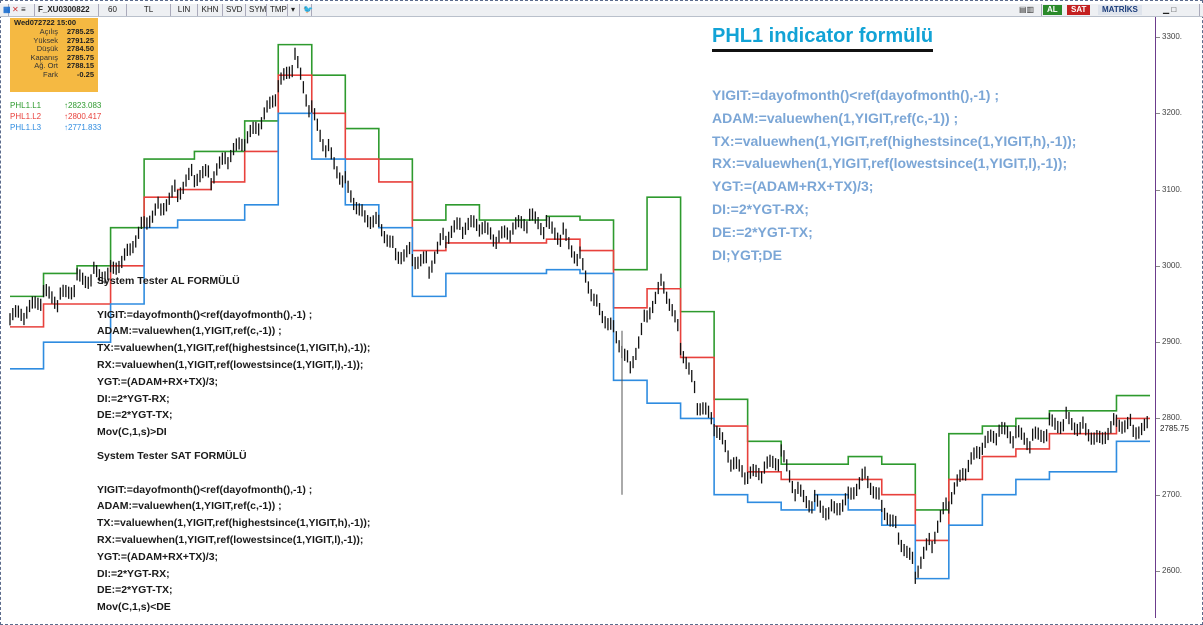 The width and height of the screenshot is (1203, 625). What do you see at coordinates (823, 38) in the screenshot?
I see `formula-title: PHL1 indicator formülü` at bounding box center [823, 38].